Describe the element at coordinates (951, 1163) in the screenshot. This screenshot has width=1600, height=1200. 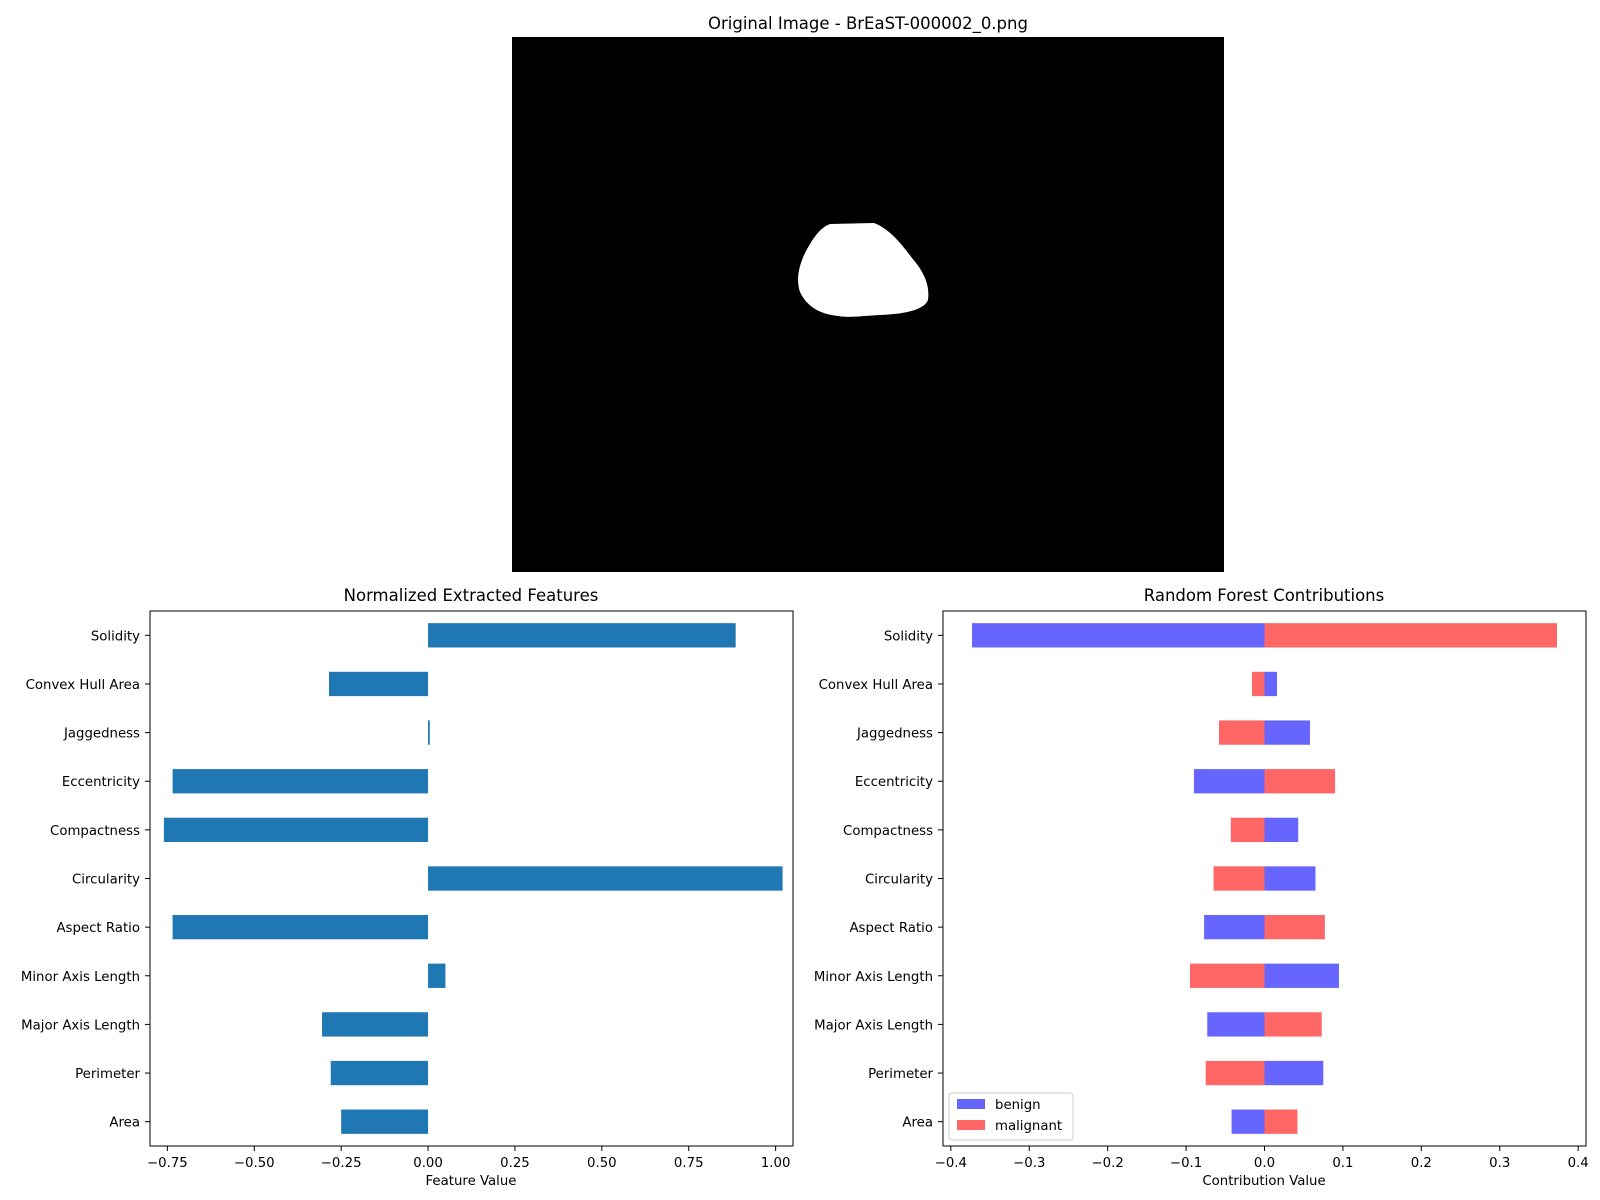
I see `x-tick-label: −0.4` at that location.